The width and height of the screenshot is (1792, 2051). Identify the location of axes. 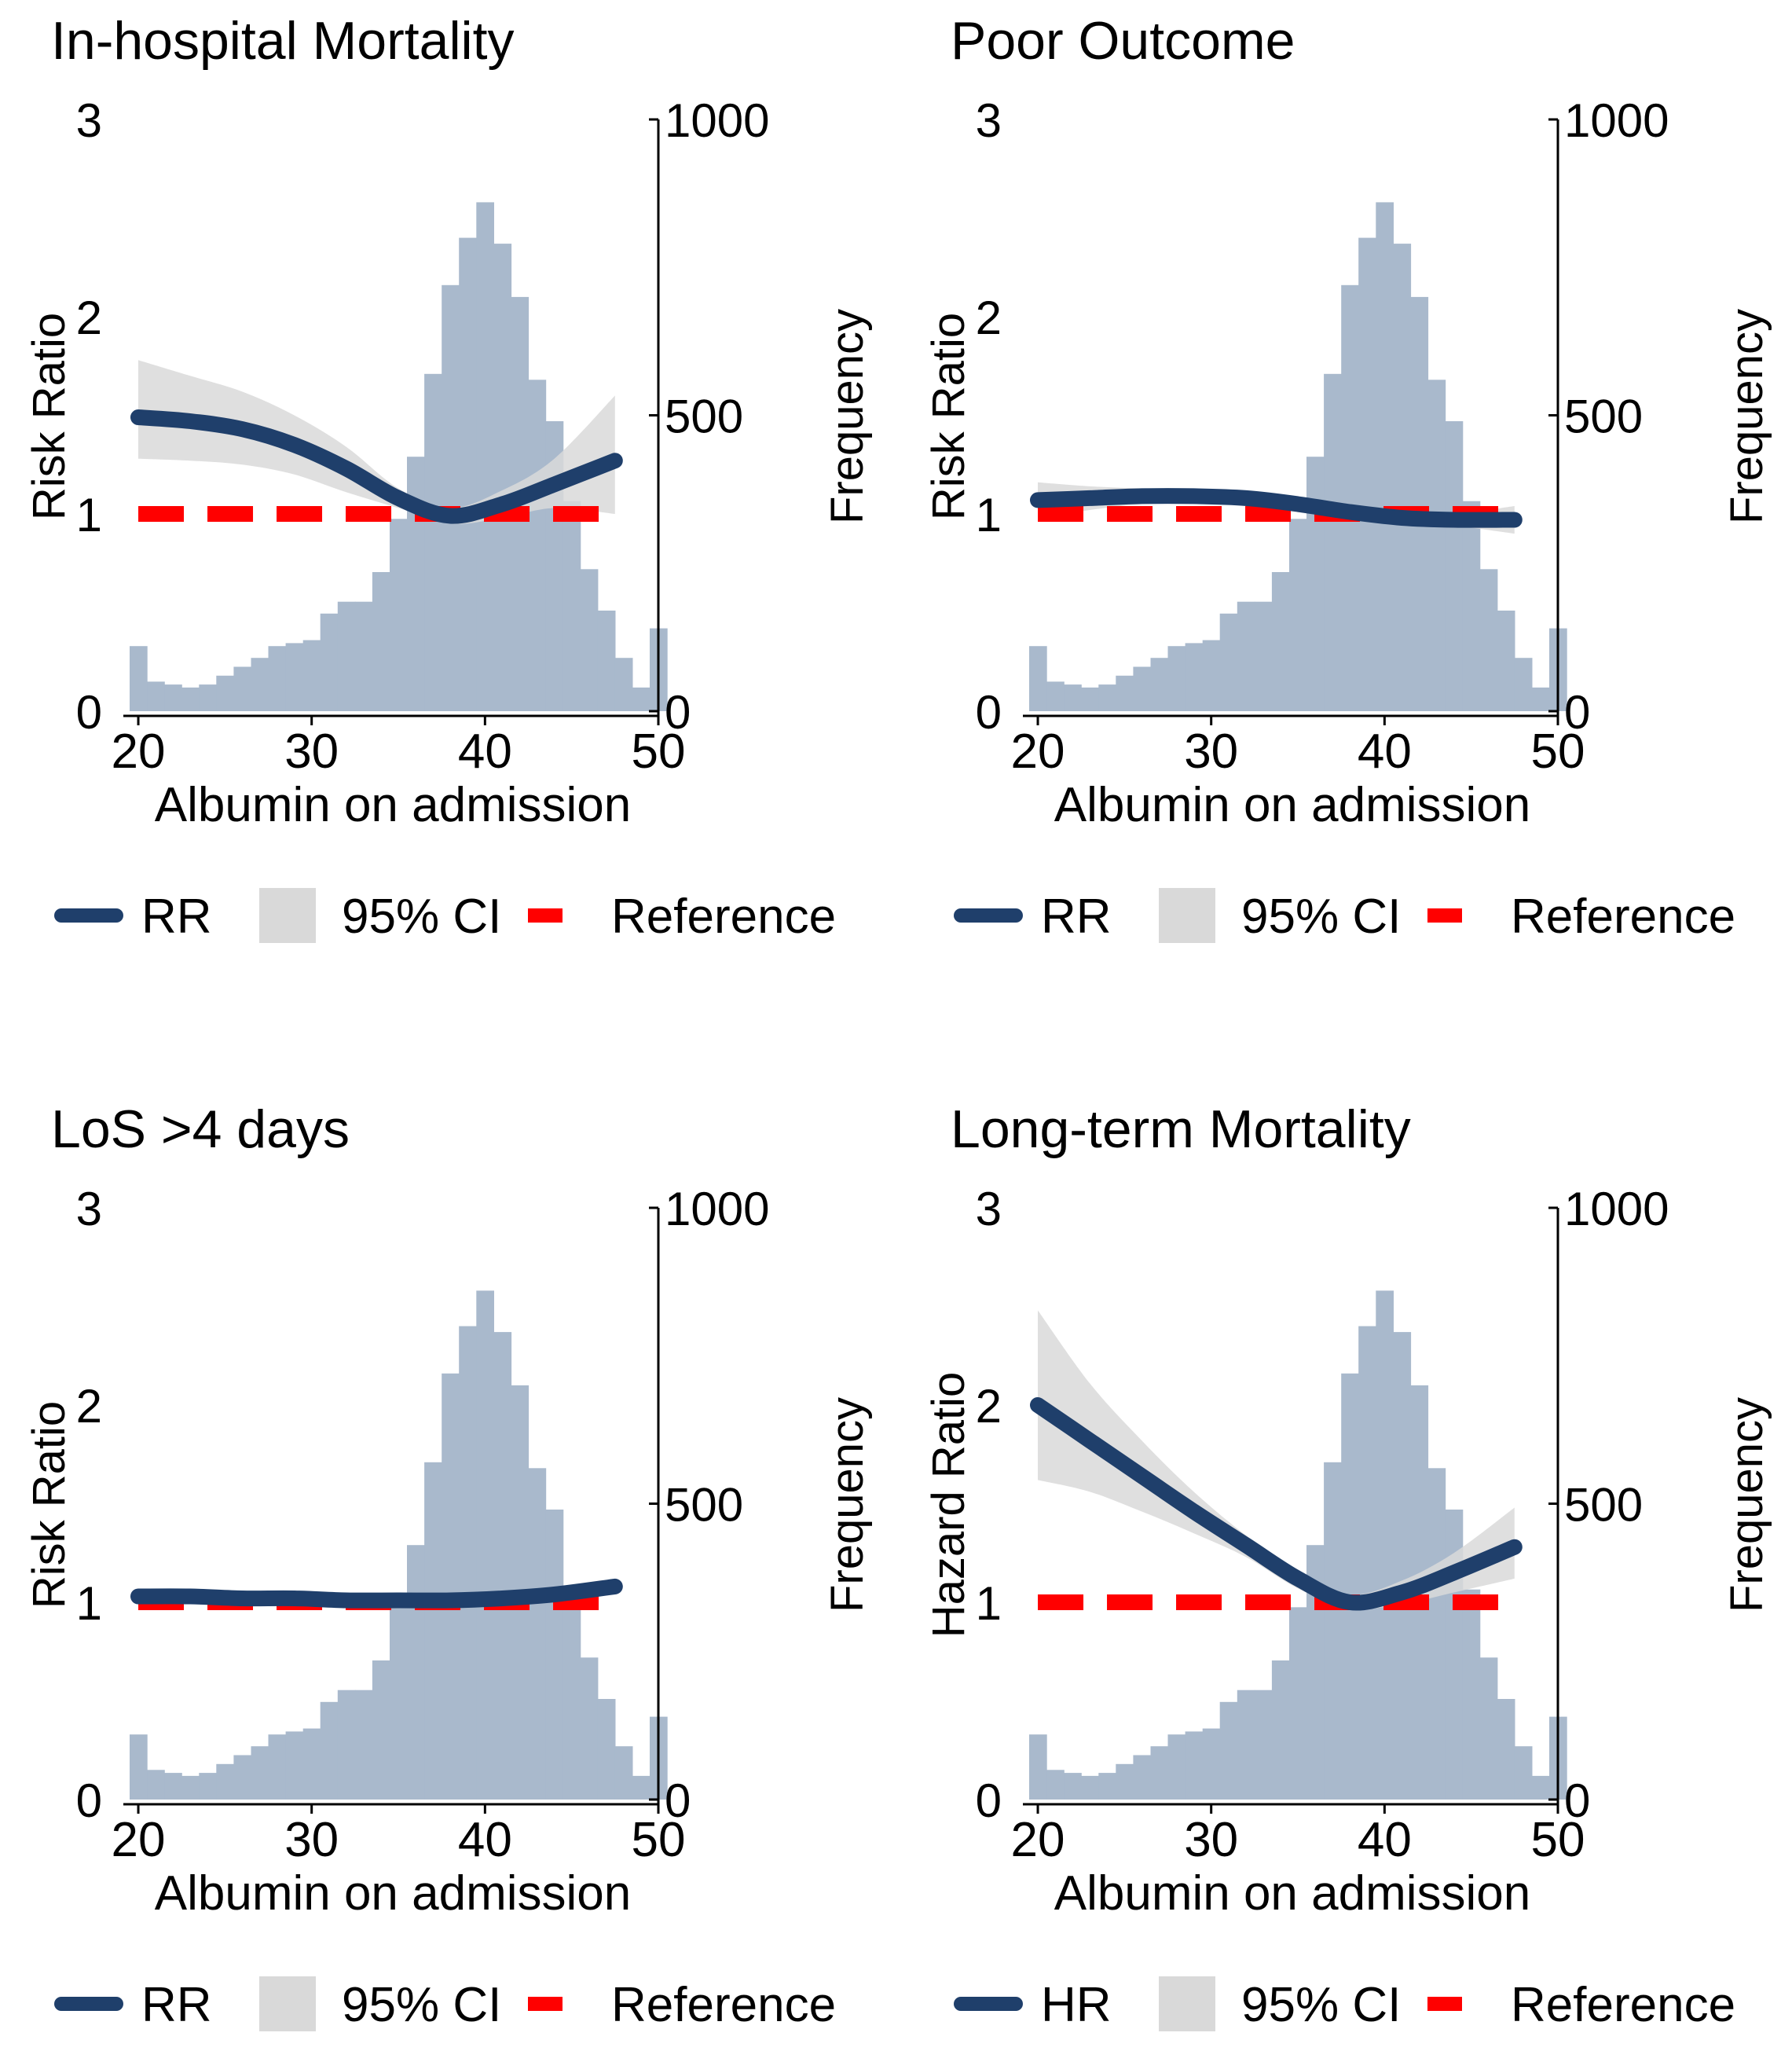
(1291, 421).